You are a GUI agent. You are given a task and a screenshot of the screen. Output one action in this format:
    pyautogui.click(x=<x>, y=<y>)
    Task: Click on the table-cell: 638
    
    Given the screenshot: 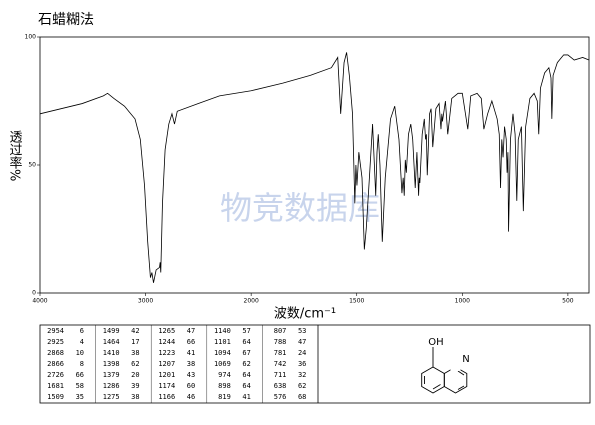 What is the action you would take?
    pyautogui.click(x=280, y=386)
    